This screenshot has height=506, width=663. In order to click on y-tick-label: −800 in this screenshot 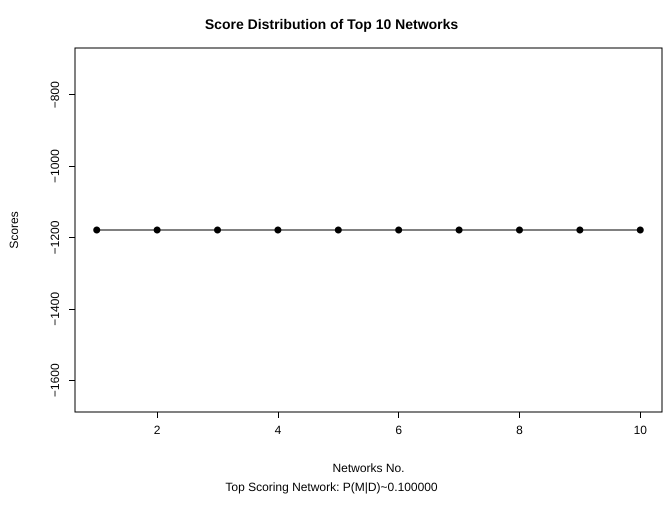, I will do `click(55, 94)`.